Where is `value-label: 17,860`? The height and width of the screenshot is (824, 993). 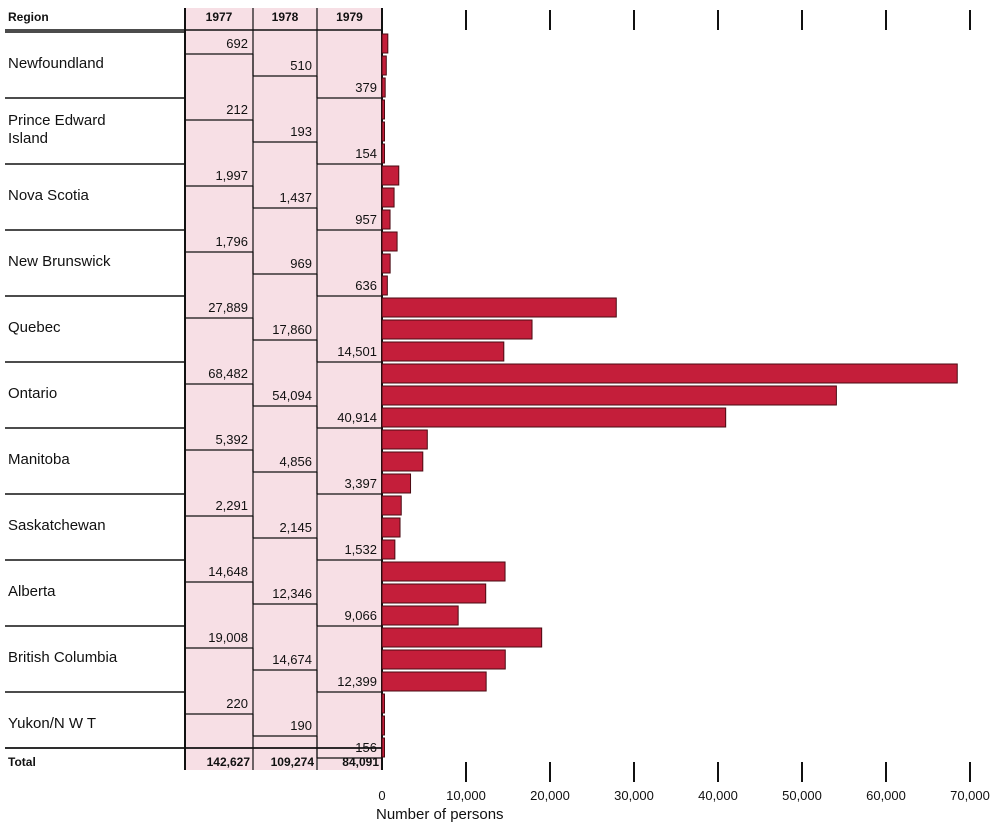 value-label: 17,860 is located at coordinates (292, 329).